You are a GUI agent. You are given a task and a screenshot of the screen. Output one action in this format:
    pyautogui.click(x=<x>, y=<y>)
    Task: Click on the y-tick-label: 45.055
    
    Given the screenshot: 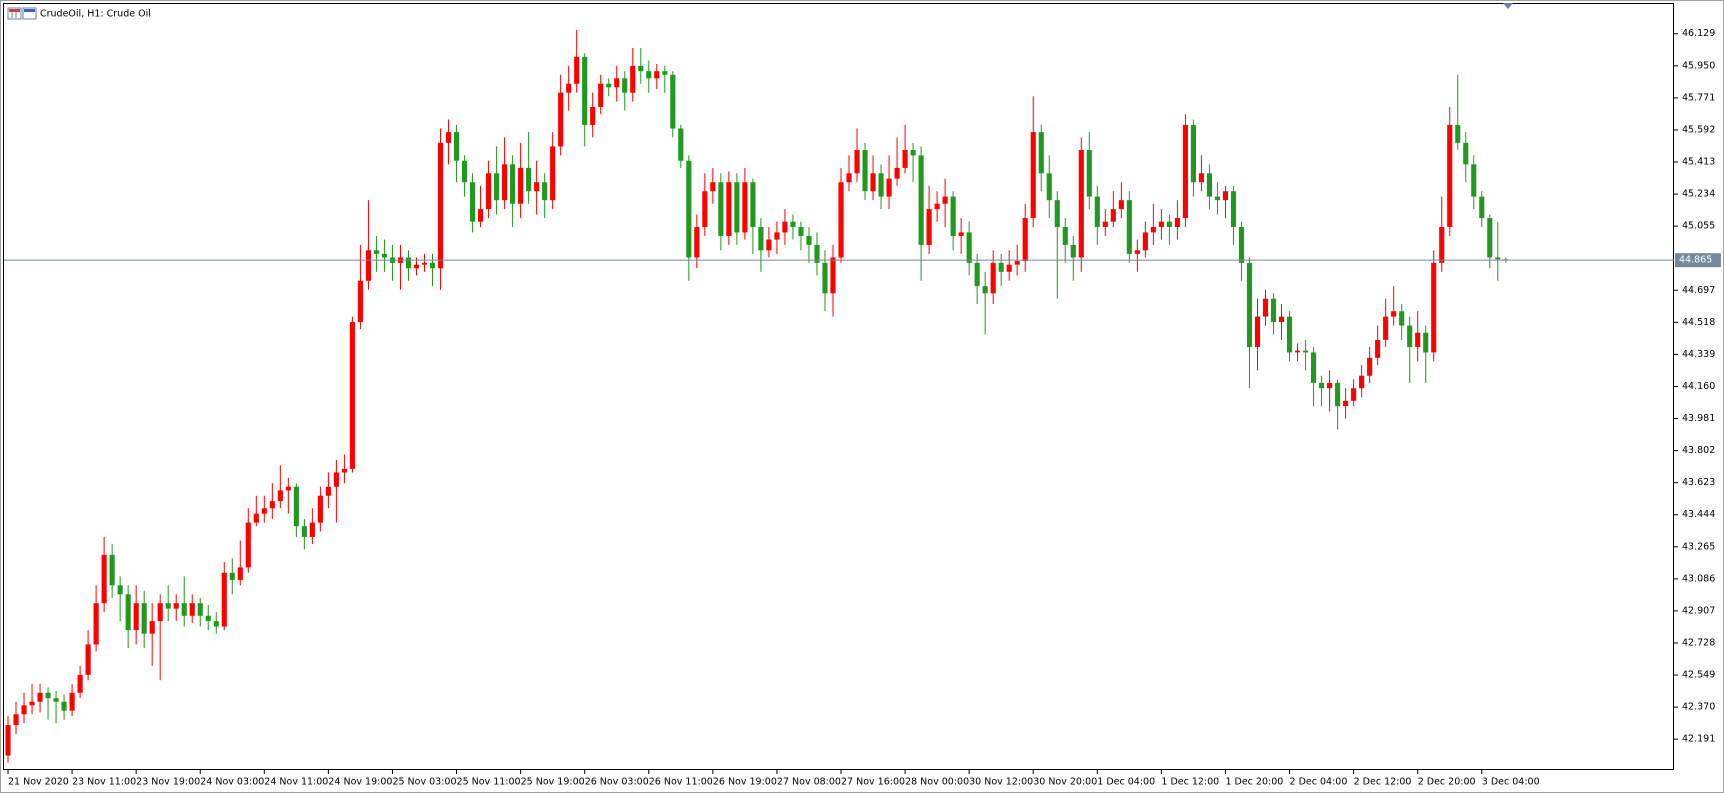 What is the action you would take?
    pyautogui.click(x=1698, y=226)
    